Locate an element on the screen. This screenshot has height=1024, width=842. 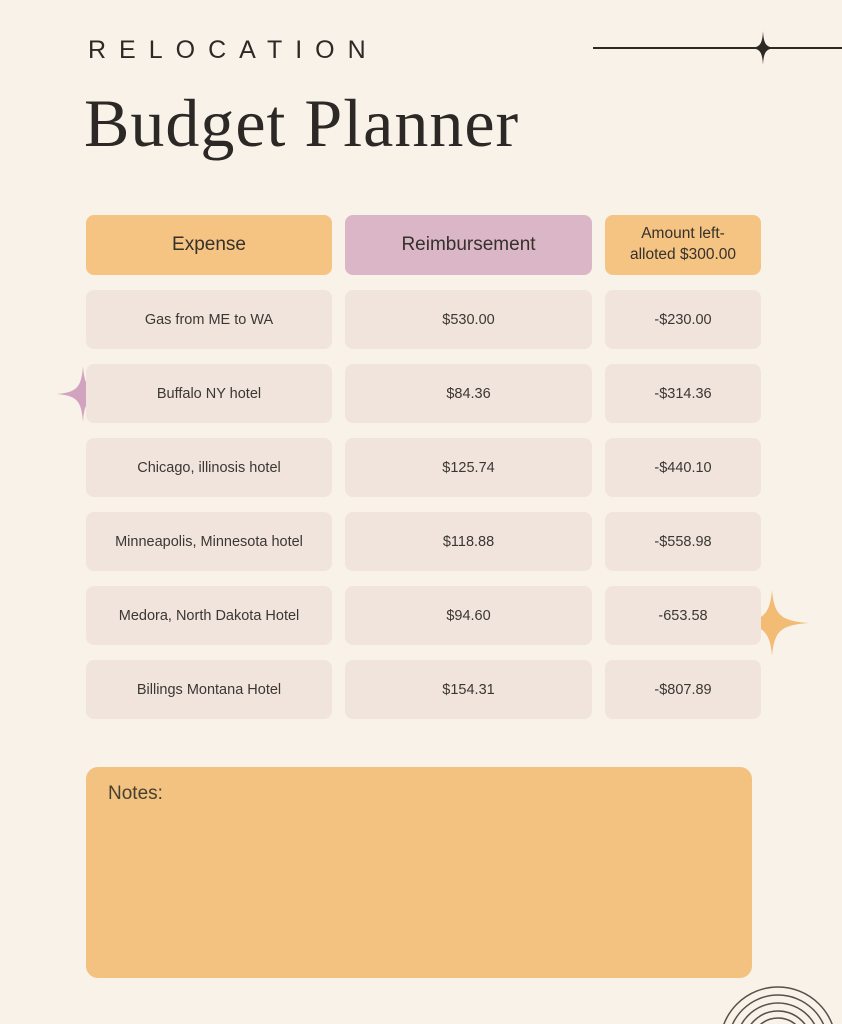
eyebrow-relocation: RELOCATION is located at coordinates (233, 50).